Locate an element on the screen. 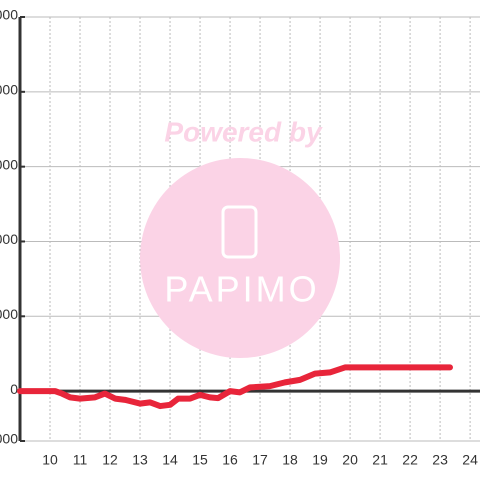  x-tick-label: 24 is located at coordinates (470, 460).